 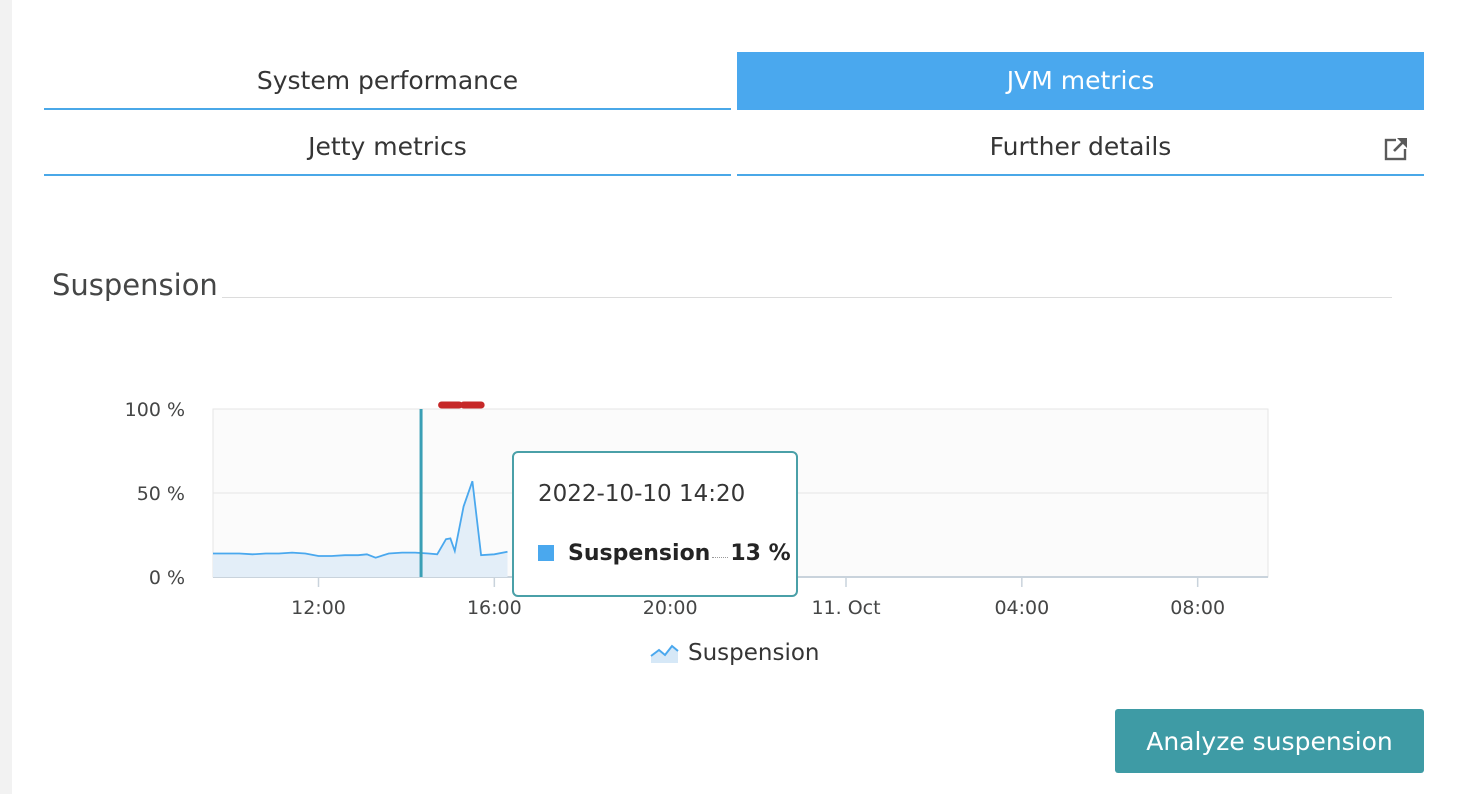 What do you see at coordinates (546, 553) in the screenshot?
I see `tooltip-series-swatch` at bounding box center [546, 553].